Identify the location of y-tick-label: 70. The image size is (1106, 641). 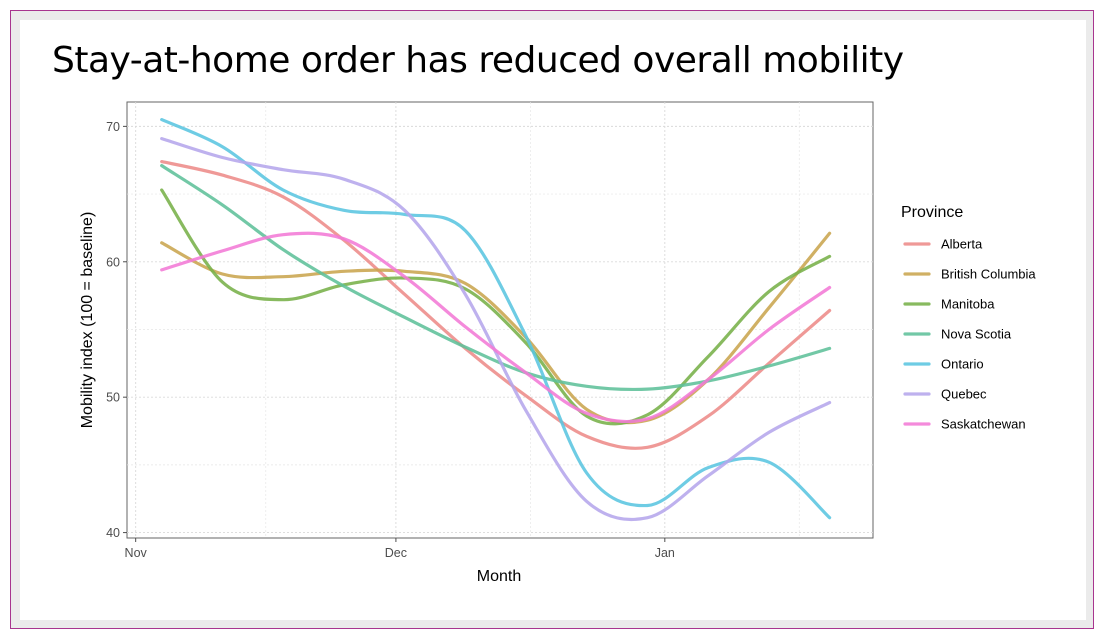
(113, 127).